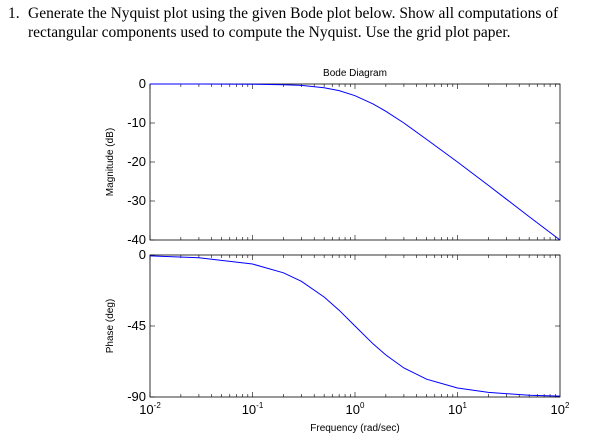  What do you see at coordinates (150, 409) in the screenshot?
I see `x-tick-label: 10⁻²` at bounding box center [150, 409].